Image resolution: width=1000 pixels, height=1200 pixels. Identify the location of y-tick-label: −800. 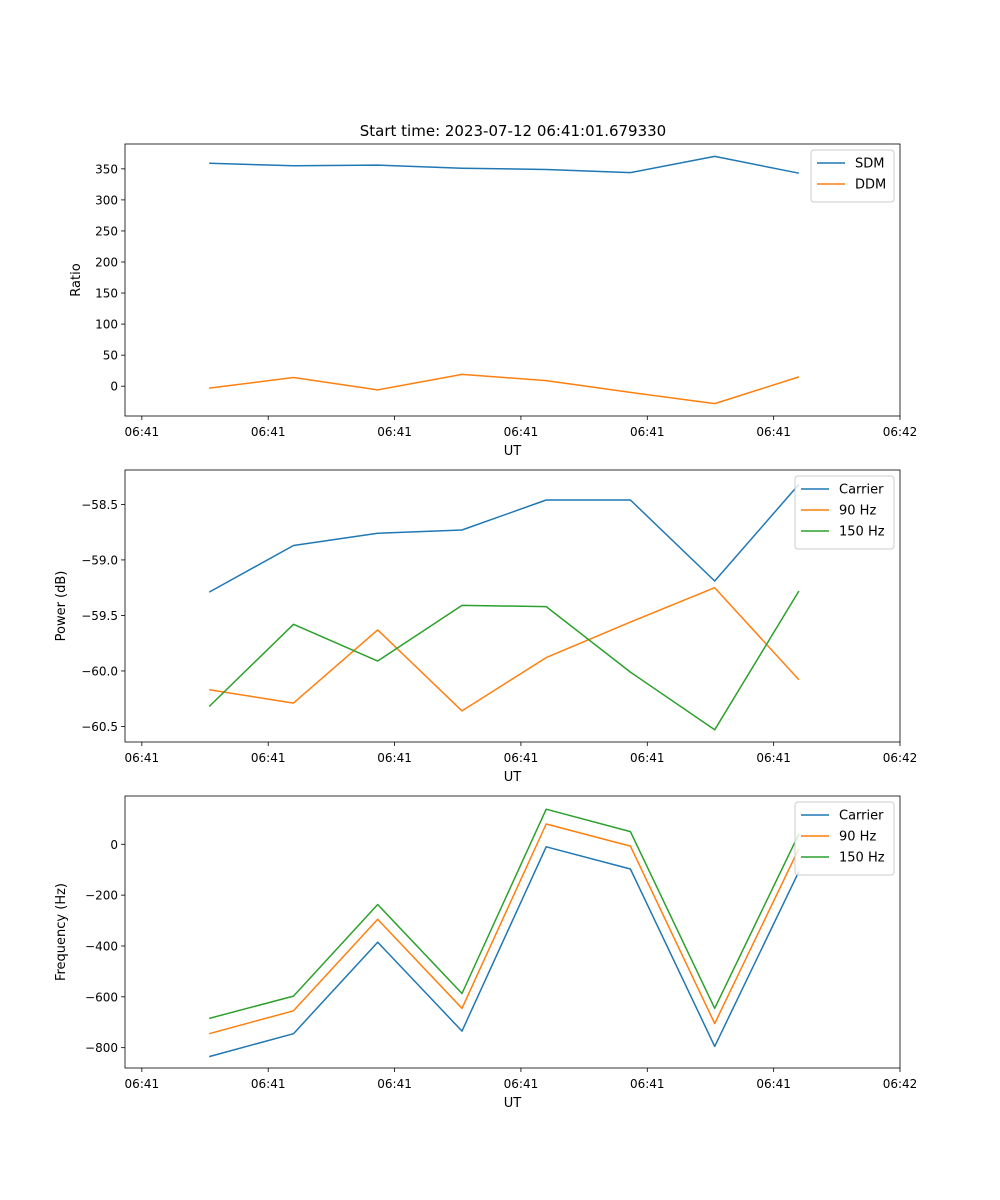
(101, 1048).